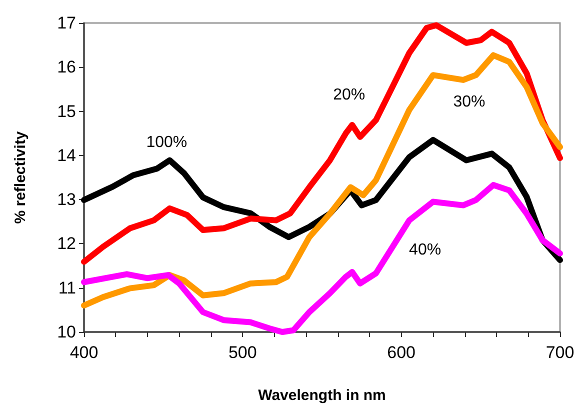 The image size is (581, 420). I want to click on x-tick-label: 600, so click(401, 352).